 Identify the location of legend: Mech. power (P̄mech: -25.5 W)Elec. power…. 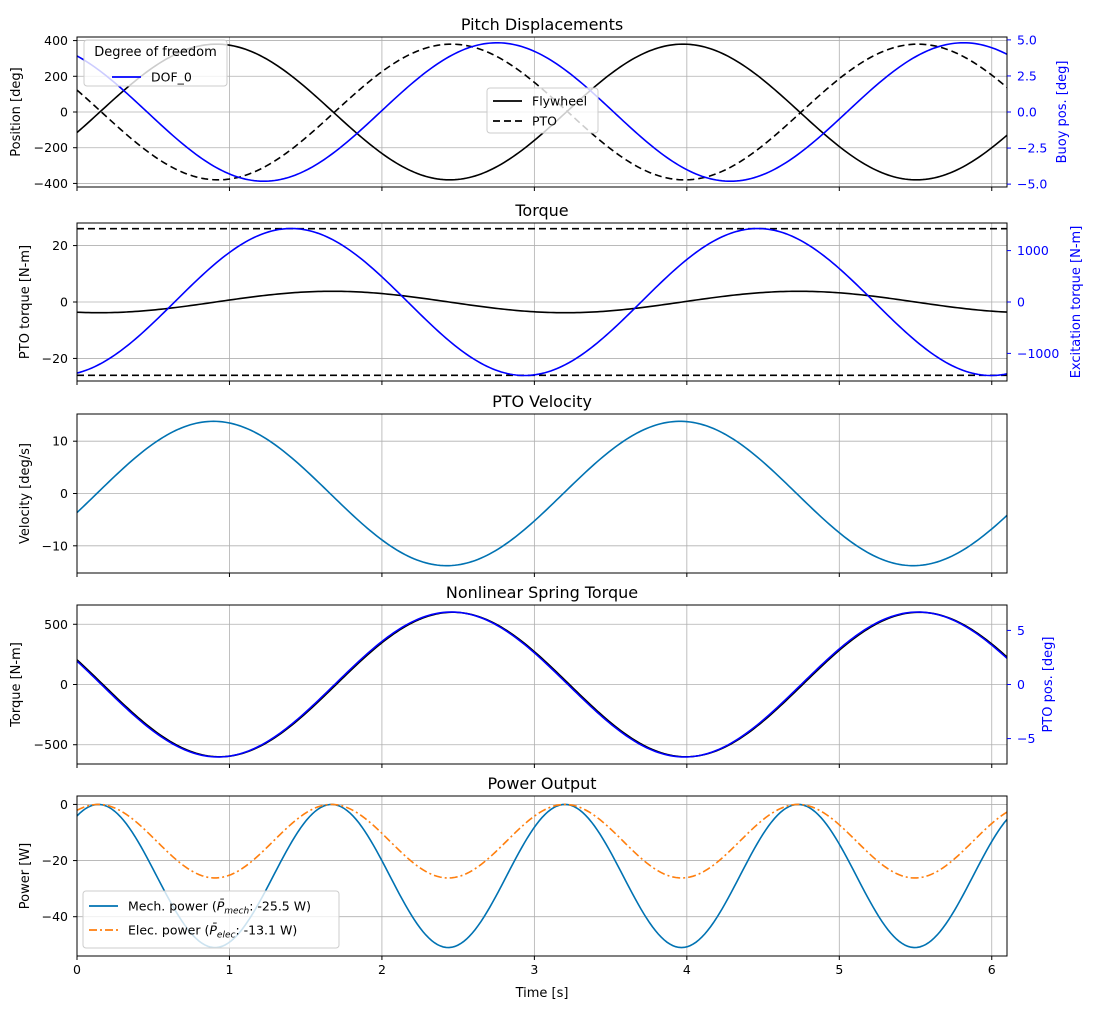
(211, 919).